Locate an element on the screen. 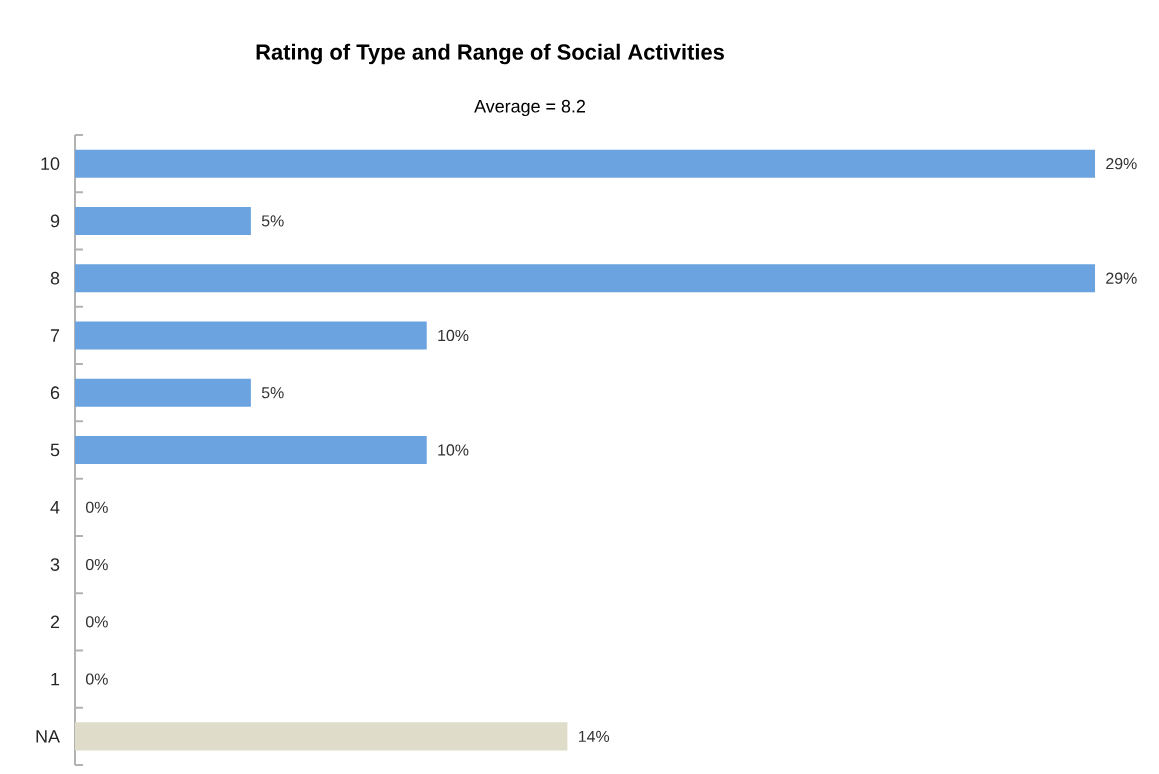 The image size is (1159, 774). chart-subtitle: Average = 8.2 is located at coordinates (529, 108).